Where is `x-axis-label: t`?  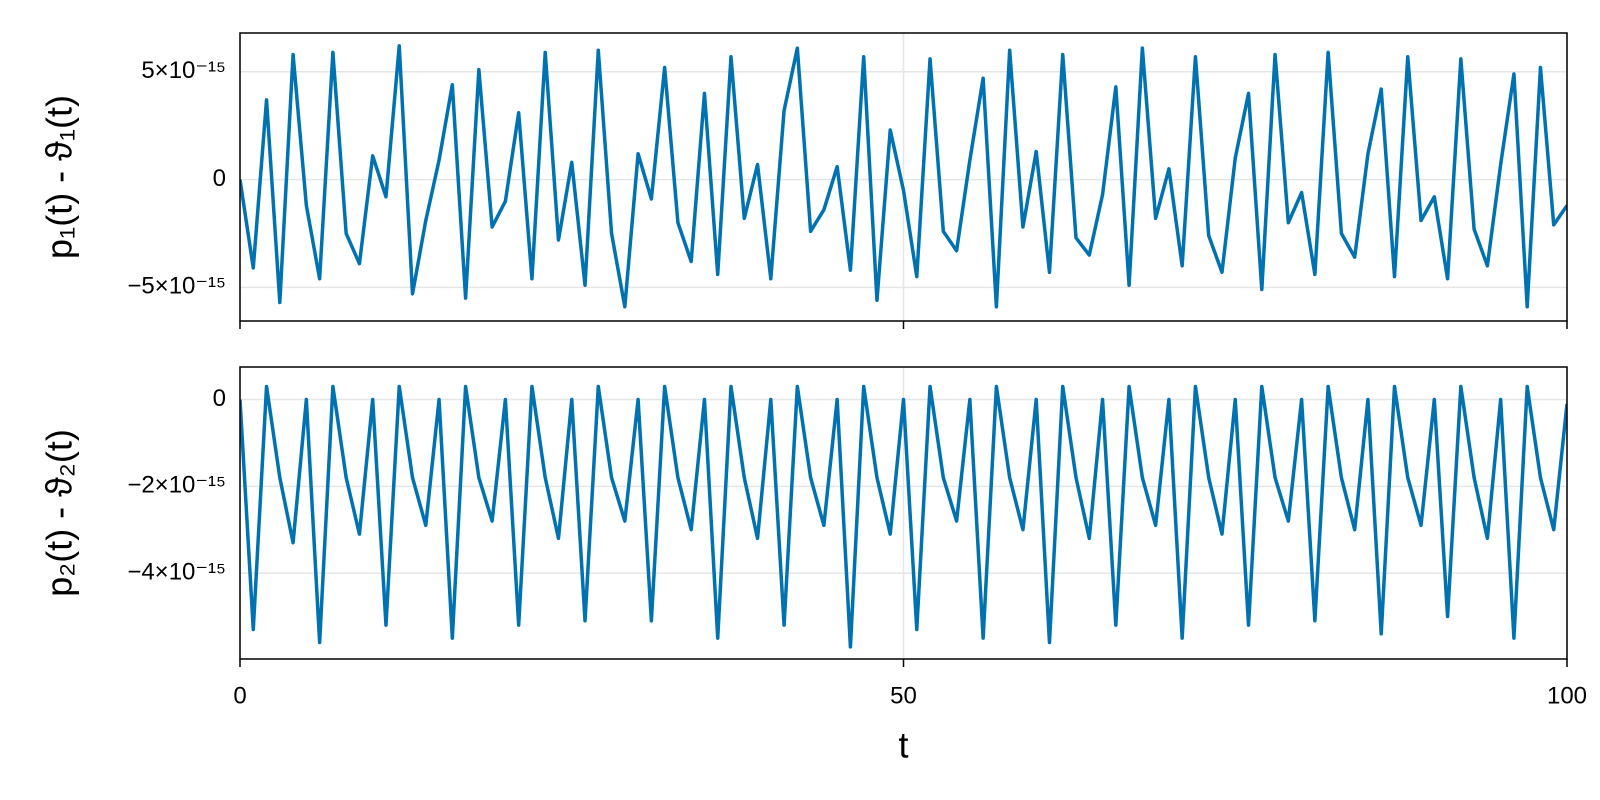 x-axis-label: t is located at coordinates (903, 745).